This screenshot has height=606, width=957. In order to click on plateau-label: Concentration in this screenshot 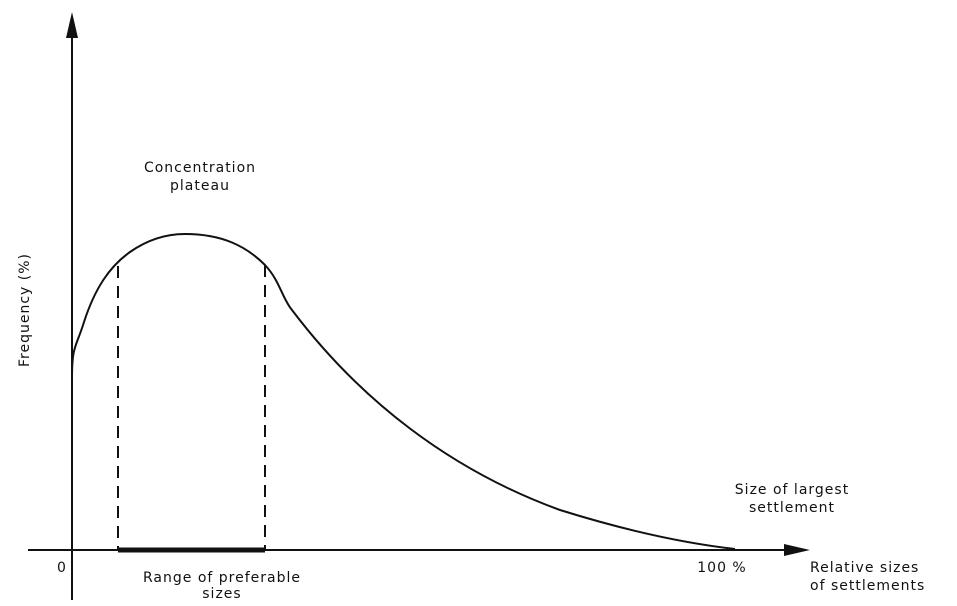, I will do `click(200, 168)`.